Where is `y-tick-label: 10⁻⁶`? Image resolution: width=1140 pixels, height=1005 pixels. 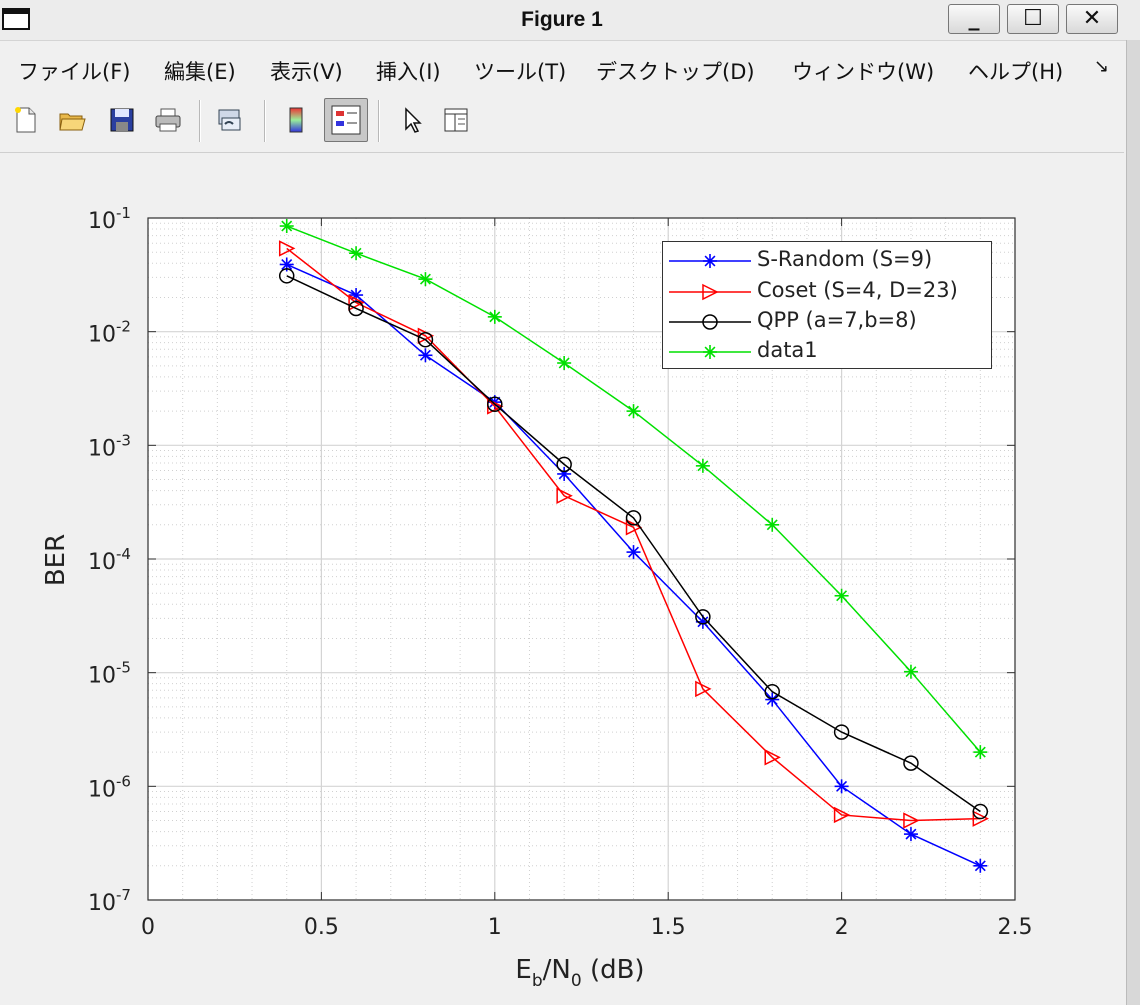 y-tick-label: 10⁻⁶ is located at coordinates (109, 787).